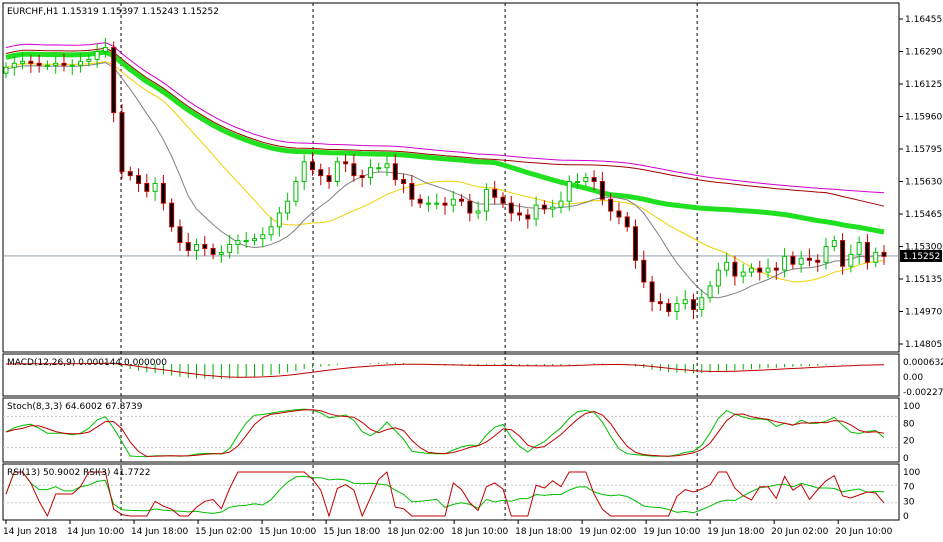  Describe the element at coordinates (351, 532) in the screenshot. I see `time-tick-label: 15 Jun 18:00` at that location.